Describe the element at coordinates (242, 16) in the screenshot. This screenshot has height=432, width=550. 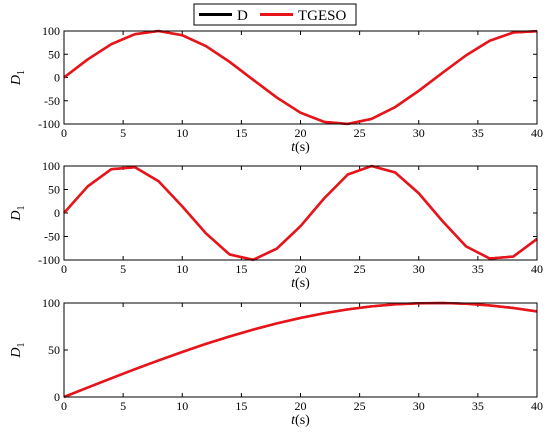
I see `legend-label-d: D` at that location.